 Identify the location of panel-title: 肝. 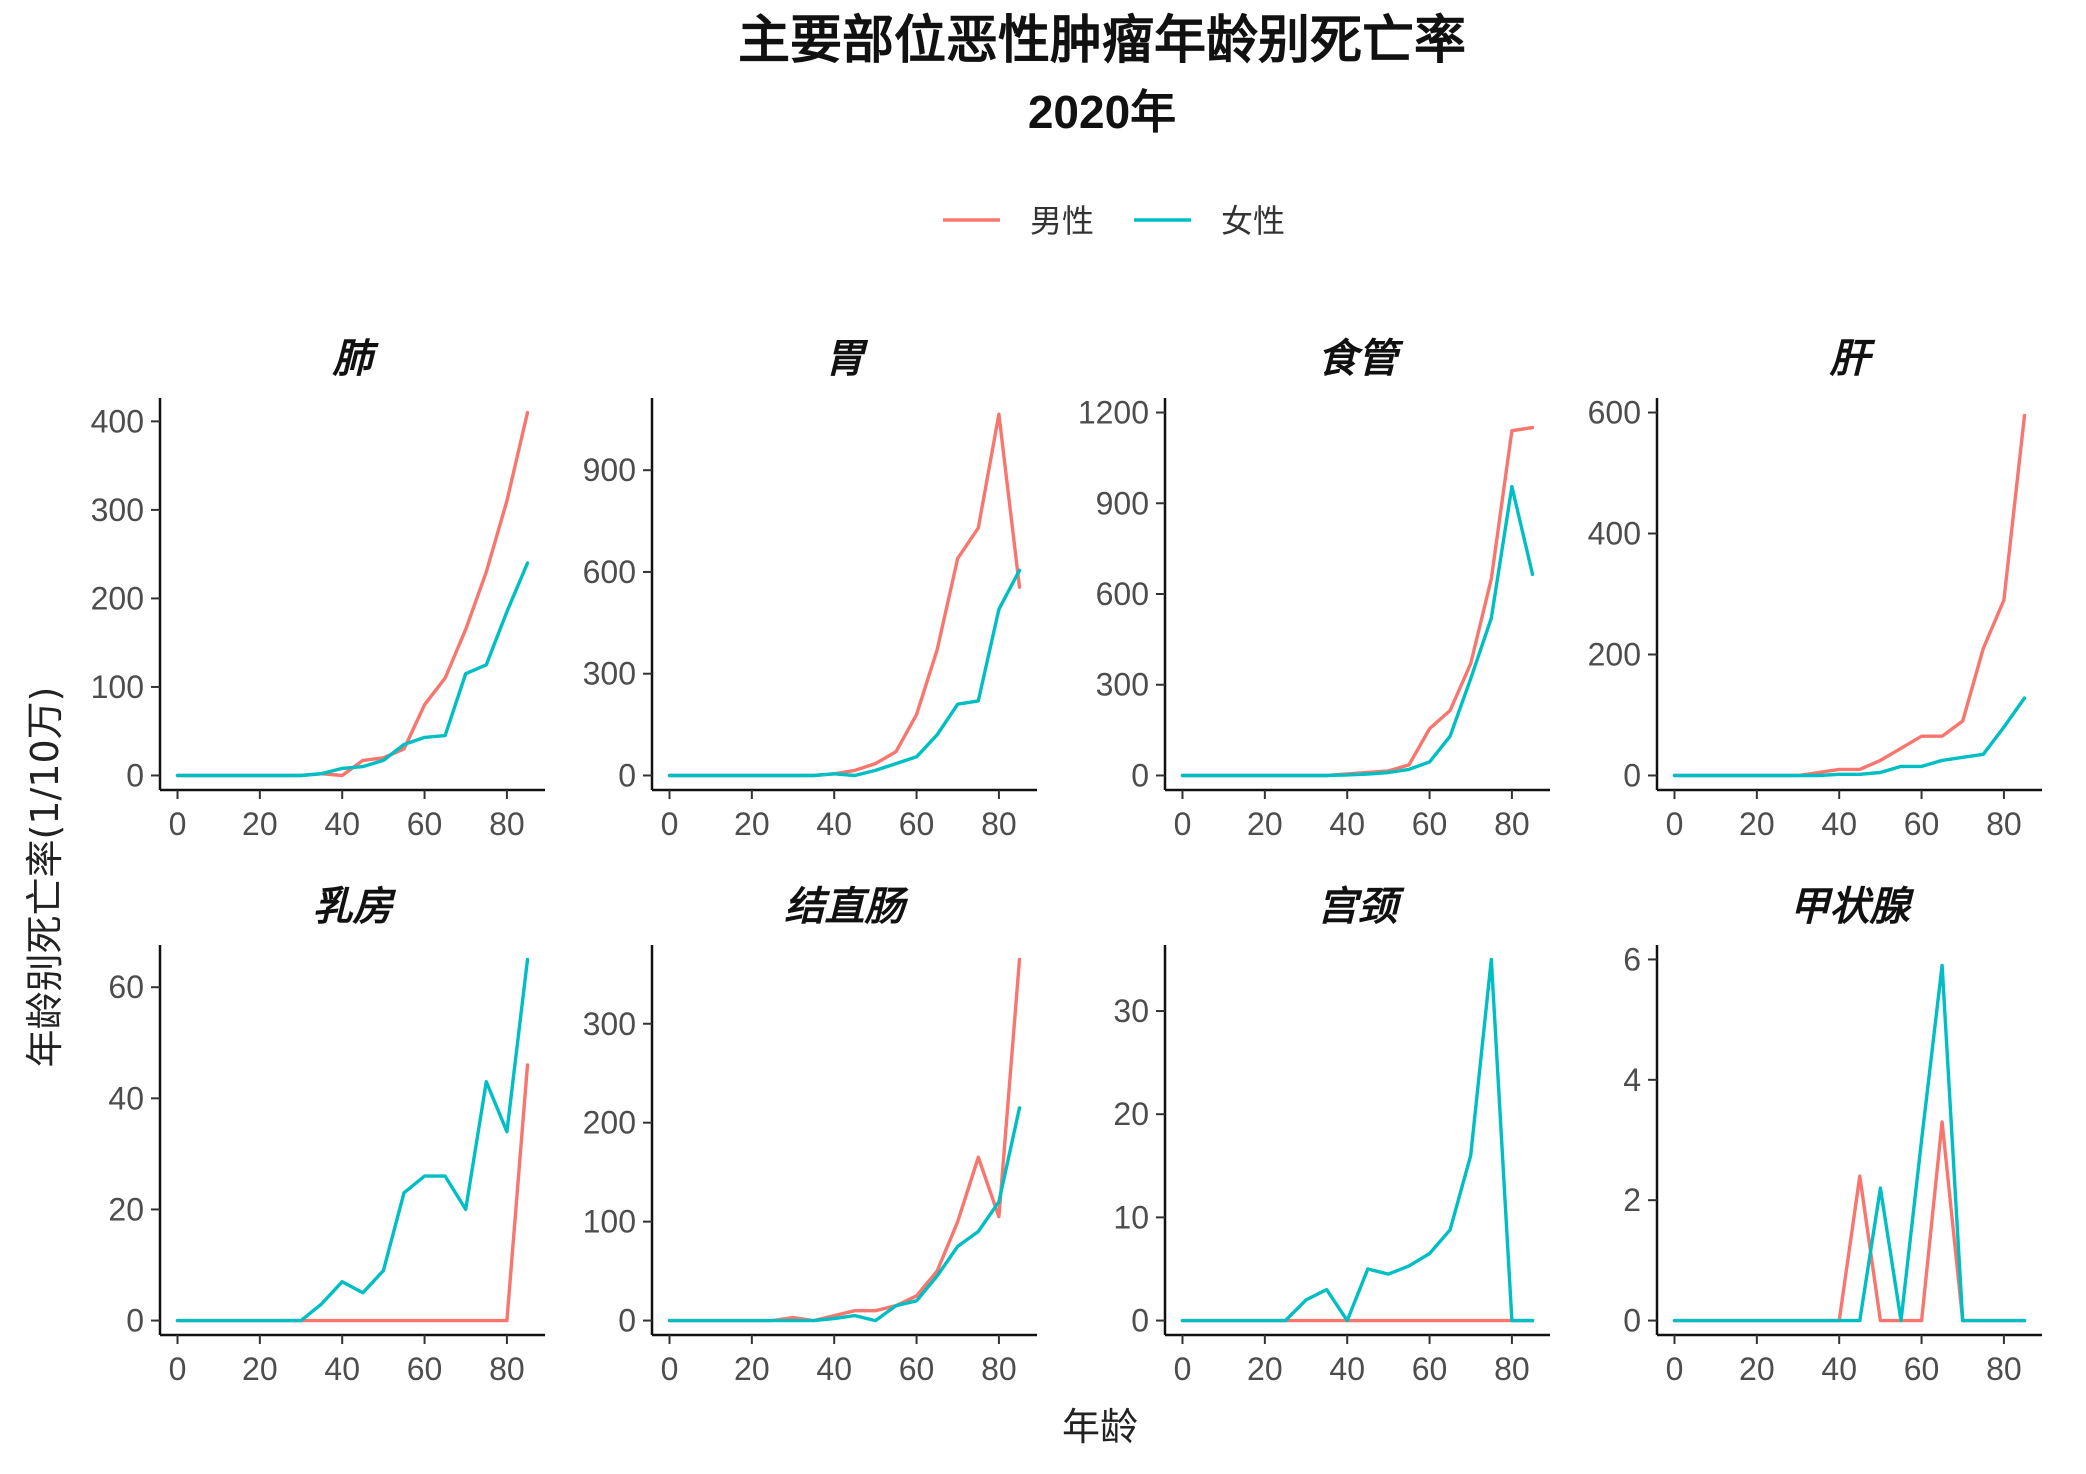
(1852, 358).